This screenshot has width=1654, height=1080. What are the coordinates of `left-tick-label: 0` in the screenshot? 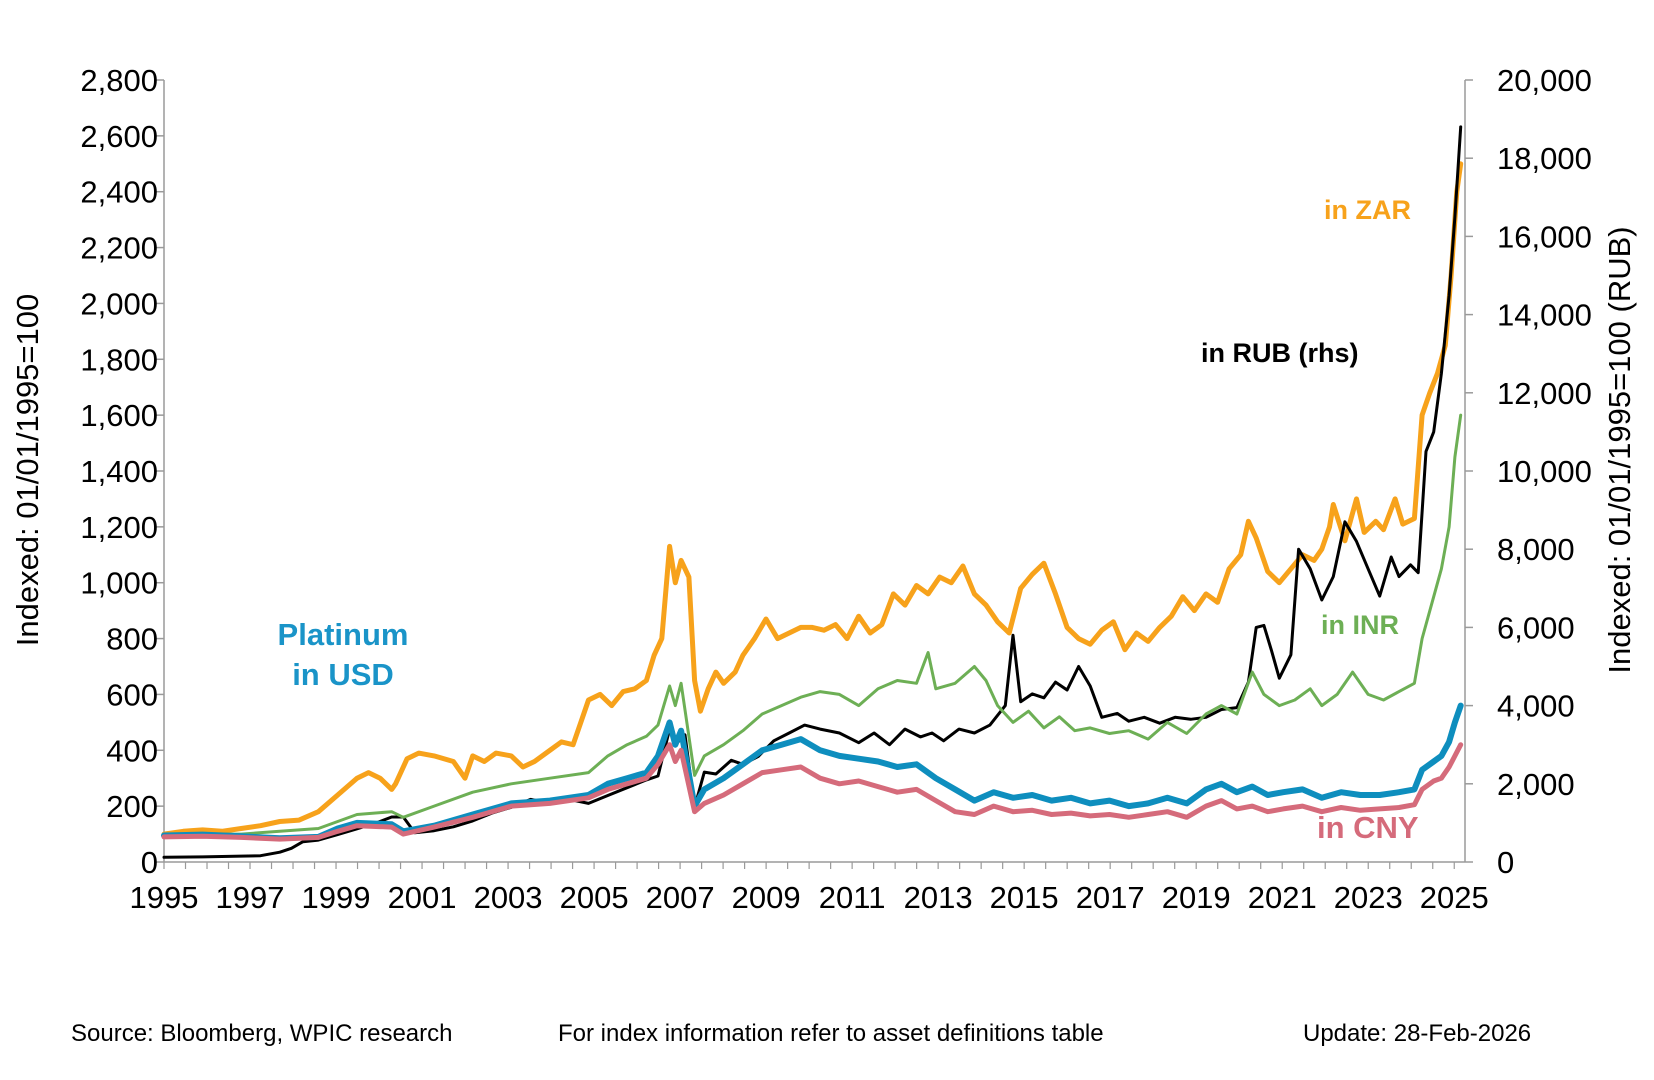 It's located at (149, 862).